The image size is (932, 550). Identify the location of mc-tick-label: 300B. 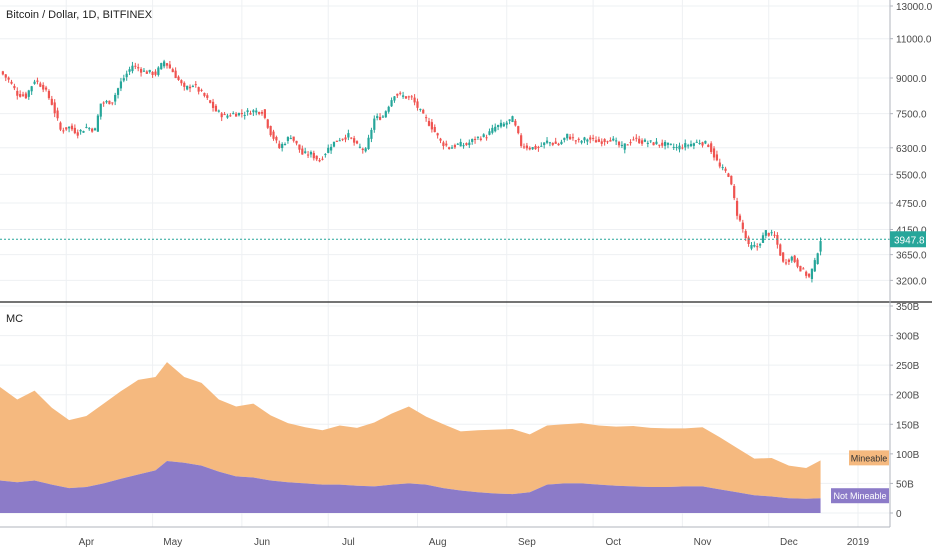
(908, 337).